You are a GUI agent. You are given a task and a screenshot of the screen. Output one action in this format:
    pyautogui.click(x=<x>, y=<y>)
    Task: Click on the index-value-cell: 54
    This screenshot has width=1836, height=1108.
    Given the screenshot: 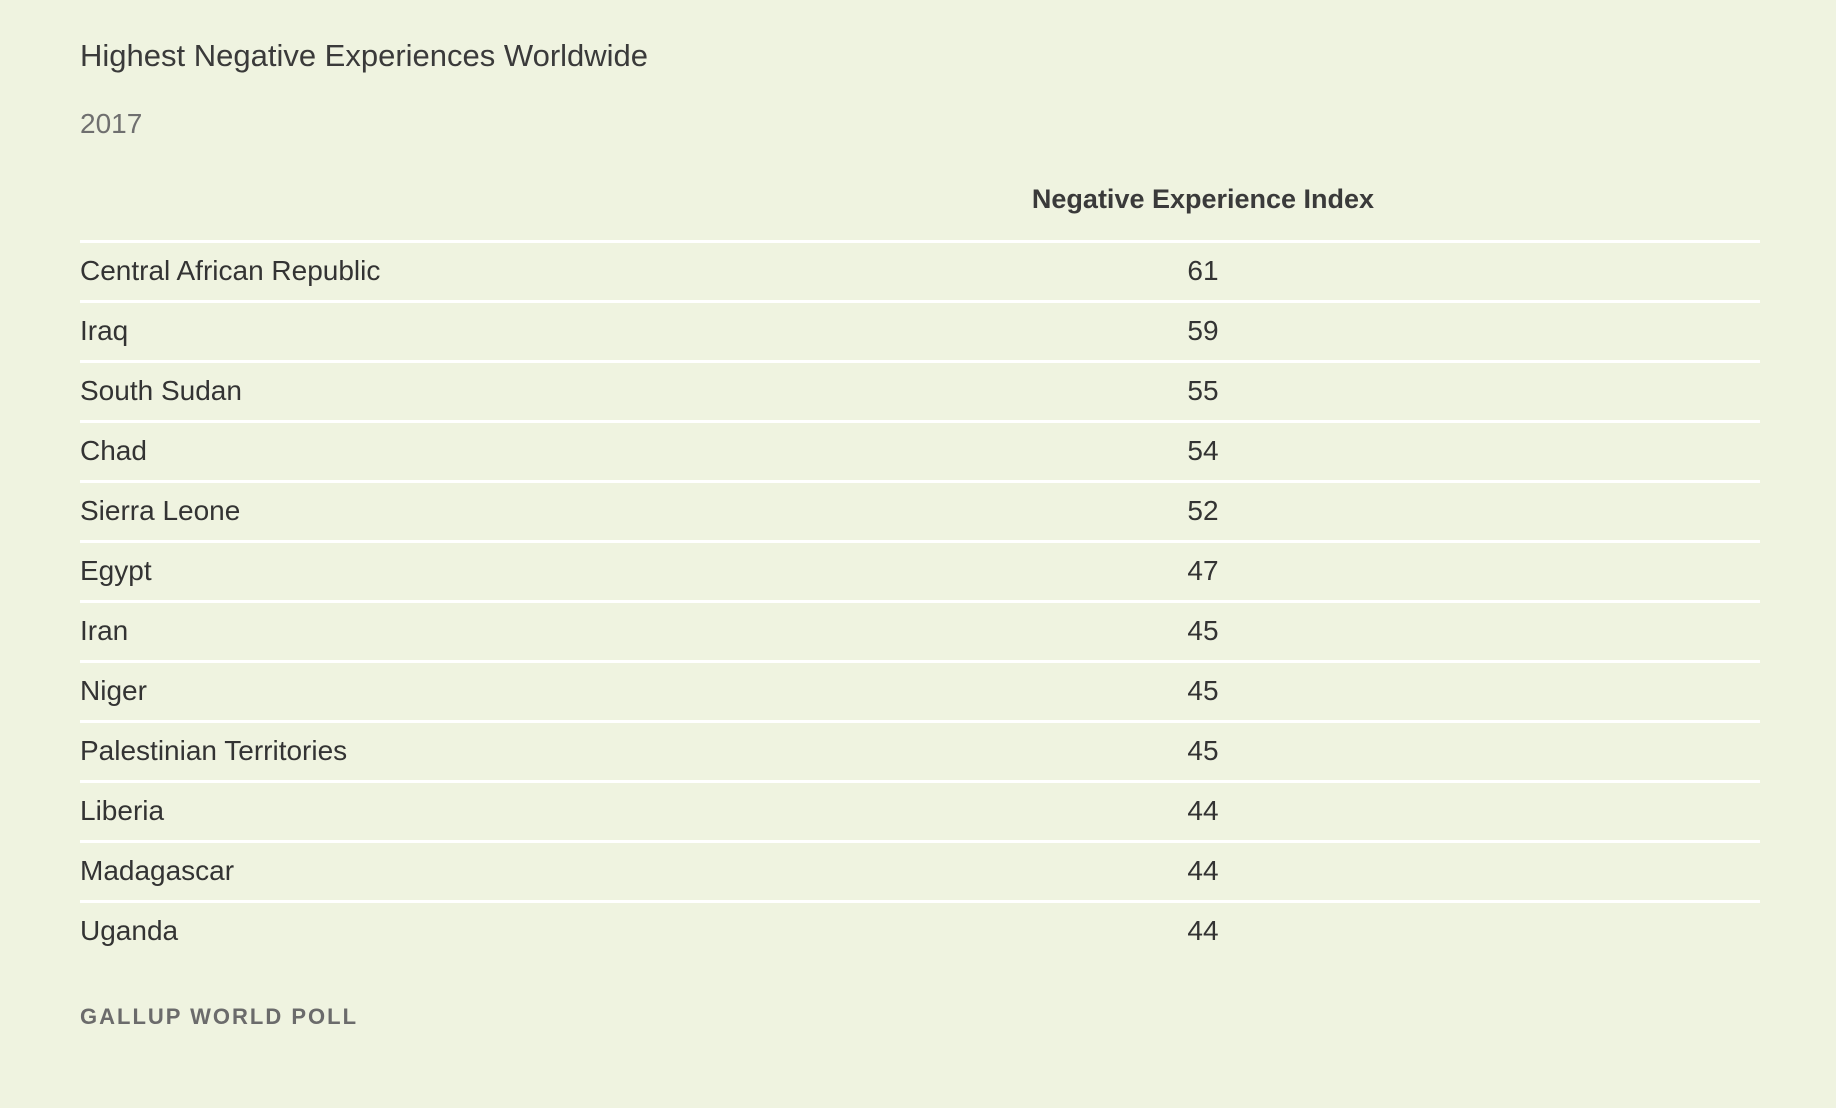 What is the action you would take?
    pyautogui.click(x=1203, y=450)
    